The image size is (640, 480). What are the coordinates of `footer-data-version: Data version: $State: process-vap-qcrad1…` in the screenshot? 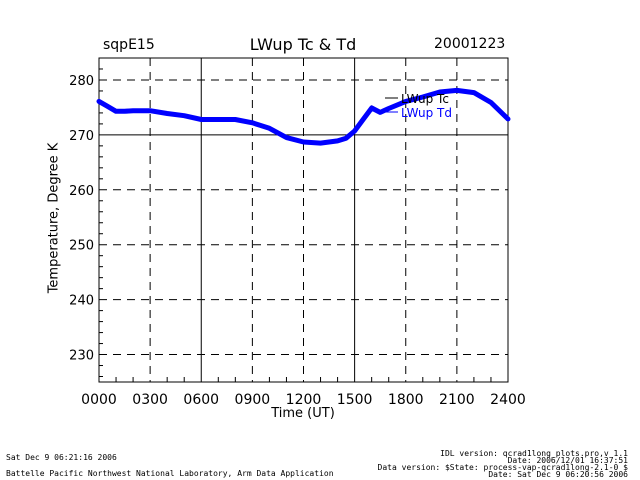 It's located at (502, 467).